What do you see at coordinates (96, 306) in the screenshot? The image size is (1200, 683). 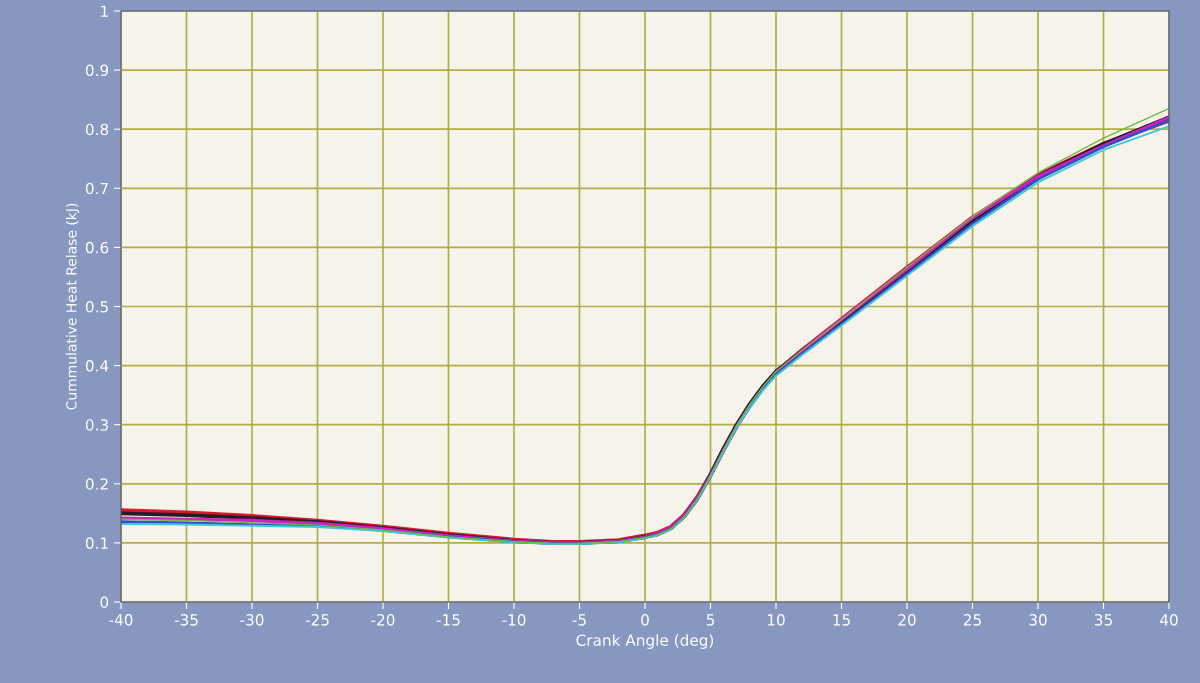 I see `y-tick-label: 0.5` at bounding box center [96, 306].